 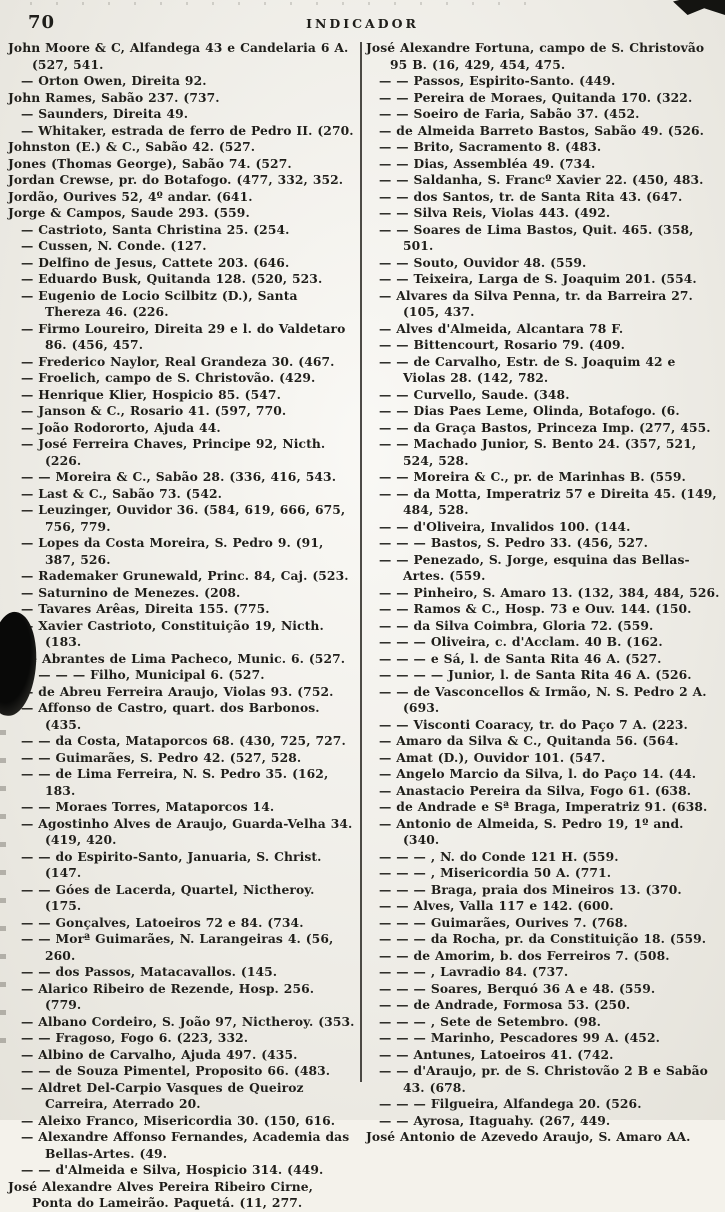 What do you see at coordinates (148, 806) in the screenshot?
I see `directory-entry: — — Moraes Torres, Mataporcos 14.` at bounding box center [148, 806].